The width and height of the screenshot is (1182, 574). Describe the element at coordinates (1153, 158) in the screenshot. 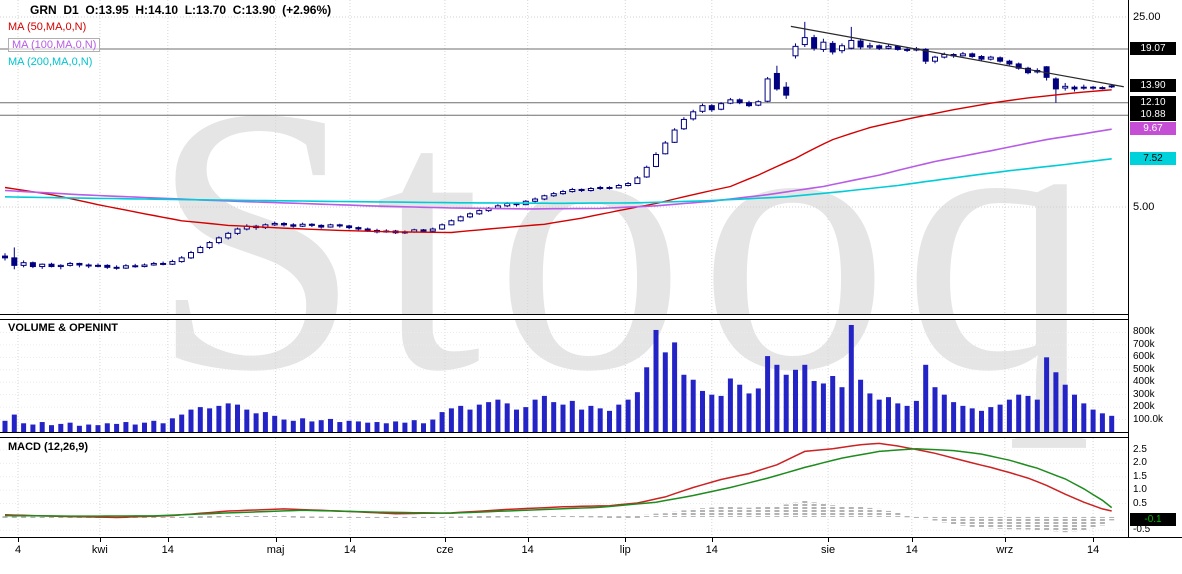

I see `price-badge: 7.52` at that location.